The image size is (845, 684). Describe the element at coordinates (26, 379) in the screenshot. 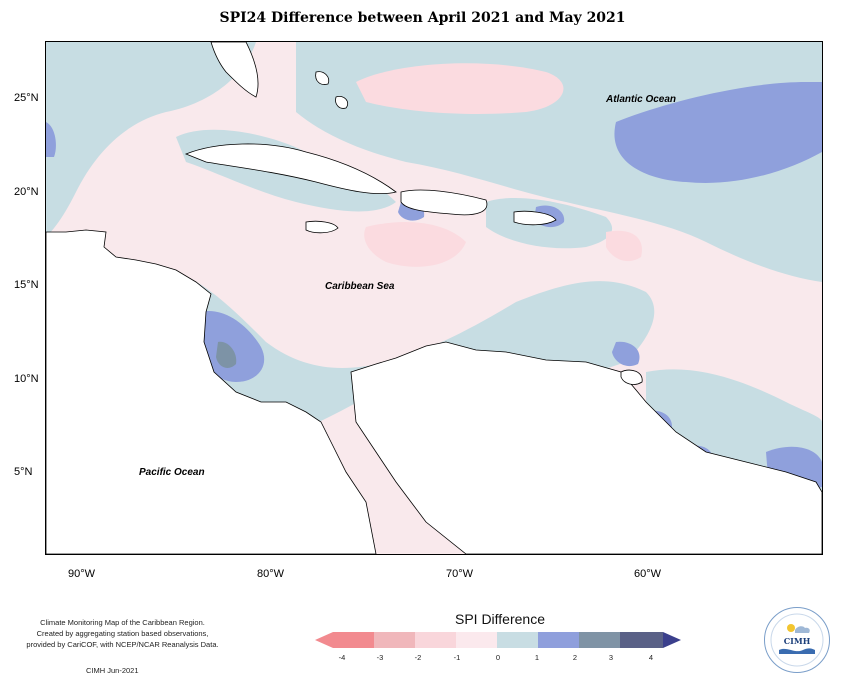

I see `lat-tick-10: 10°N` at that location.